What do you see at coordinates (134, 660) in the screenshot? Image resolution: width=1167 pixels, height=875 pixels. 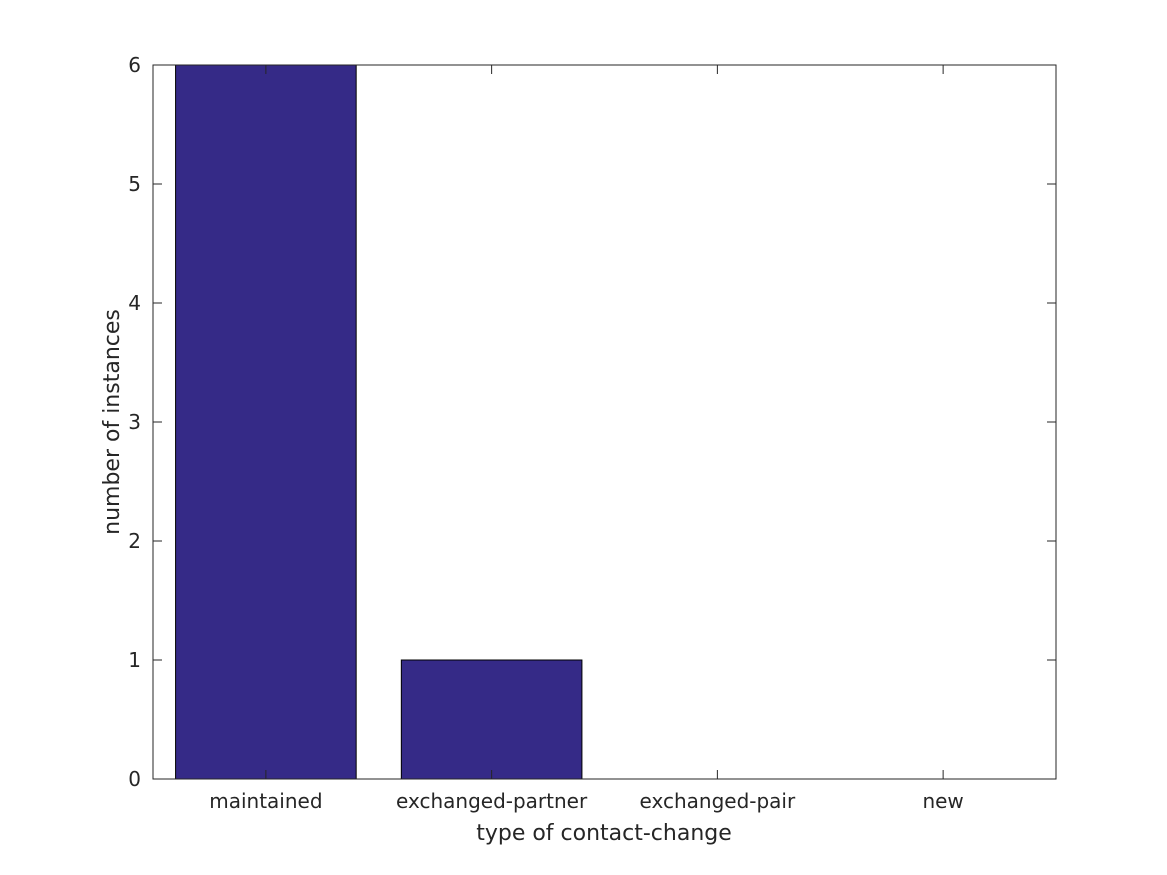 I see `y-tick-label: 1` at bounding box center [134, 660].